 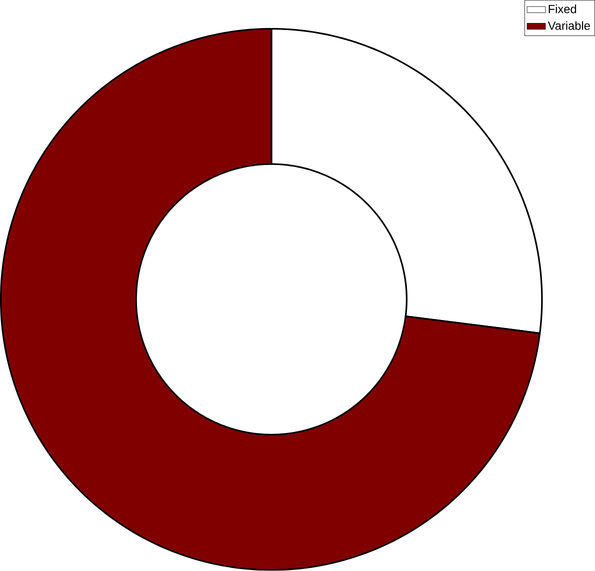 I want to click on legend-label: Variable, so click(x=569, y=25).